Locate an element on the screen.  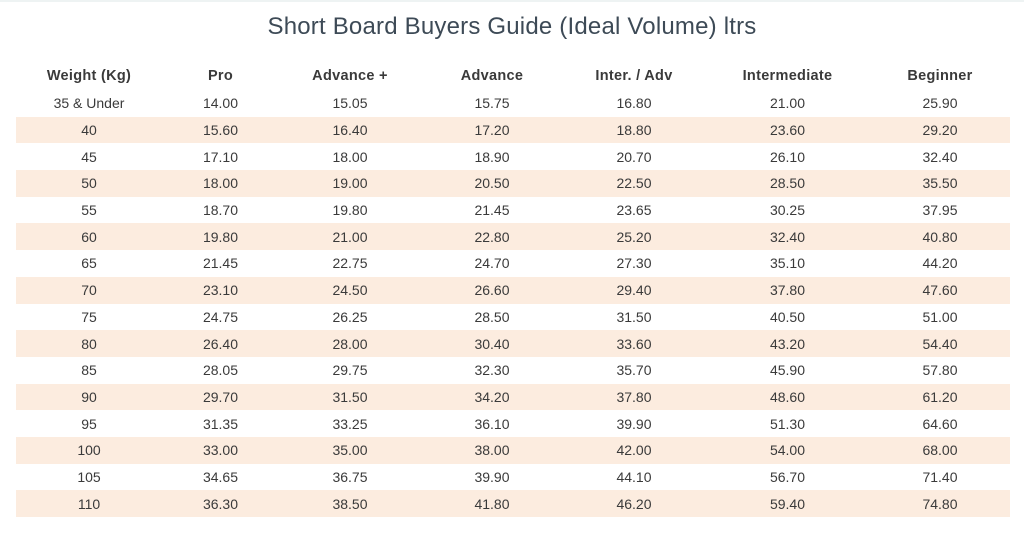
intermediate-cell: 30.25 is located at coordinates (787, 210).